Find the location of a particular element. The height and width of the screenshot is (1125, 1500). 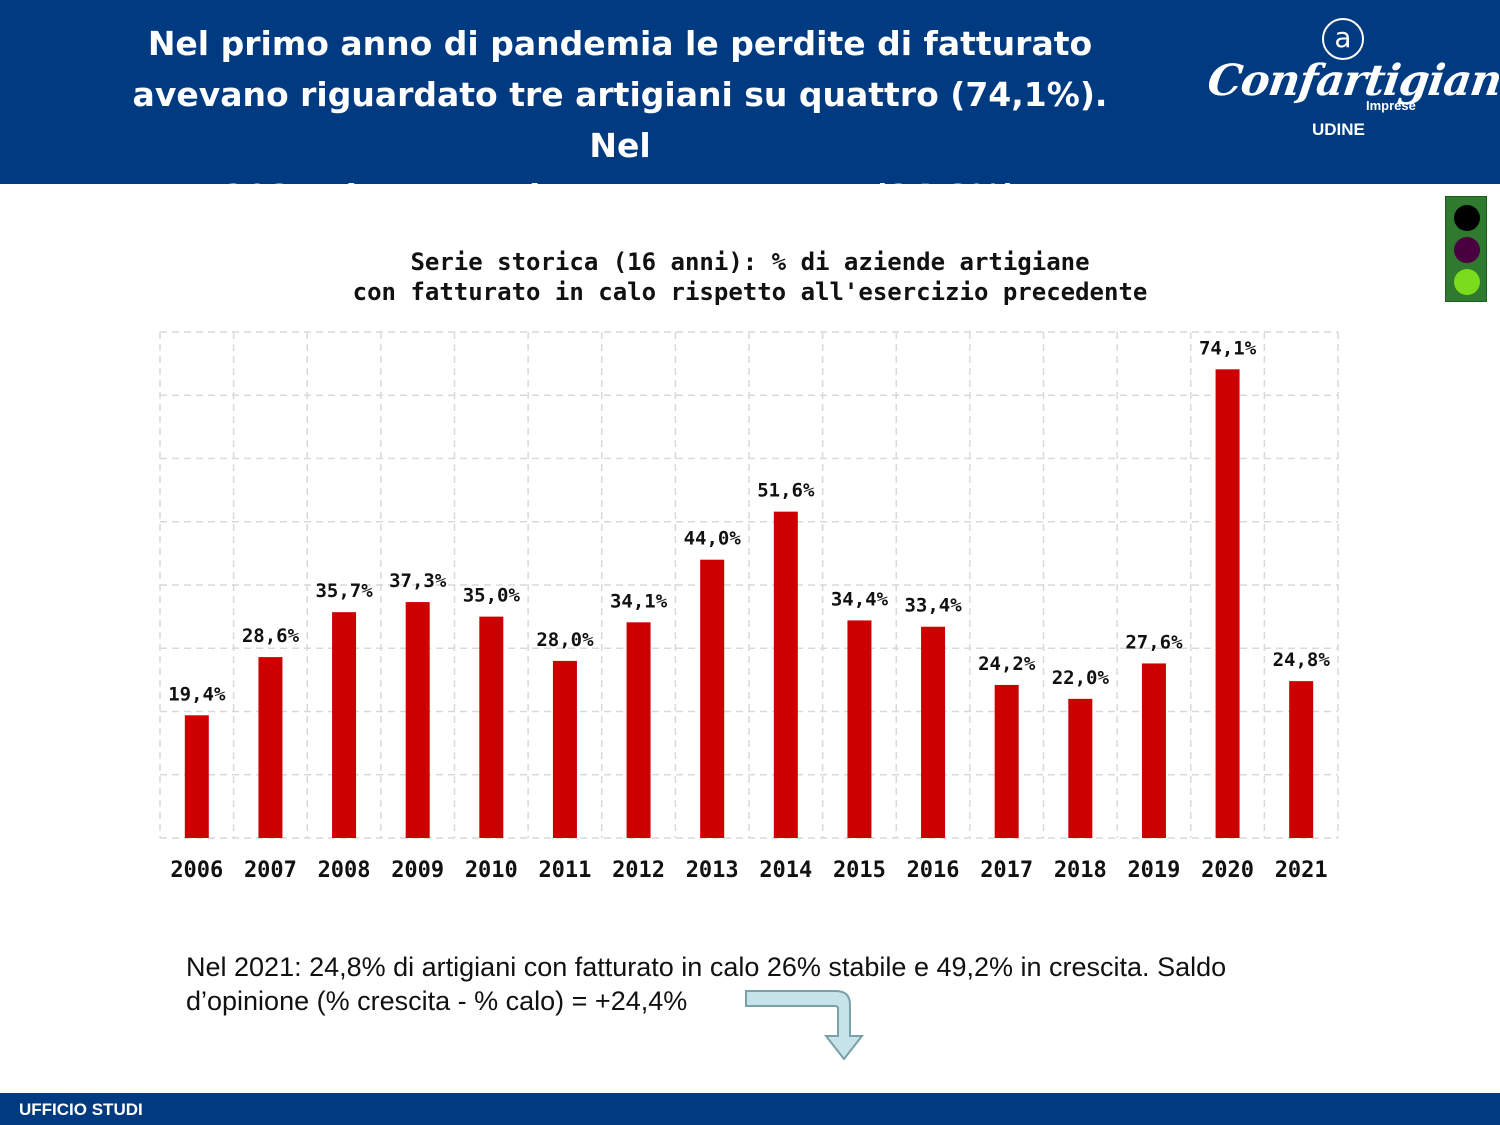

bar-2013 is located at coordinates (712, 698).